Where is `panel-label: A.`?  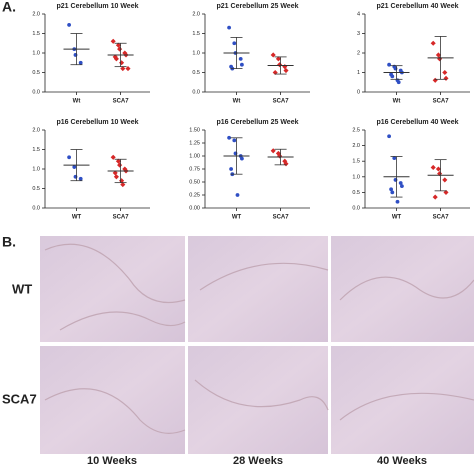
panel-label: A. is located at coordinates (9, 7).